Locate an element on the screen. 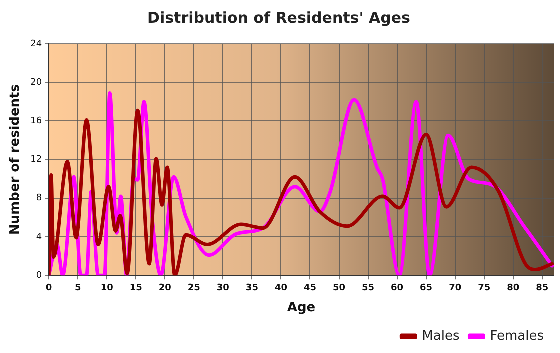 The image size is (560, 353). y-tick-label: 24 is located at coordinates (36, 44).